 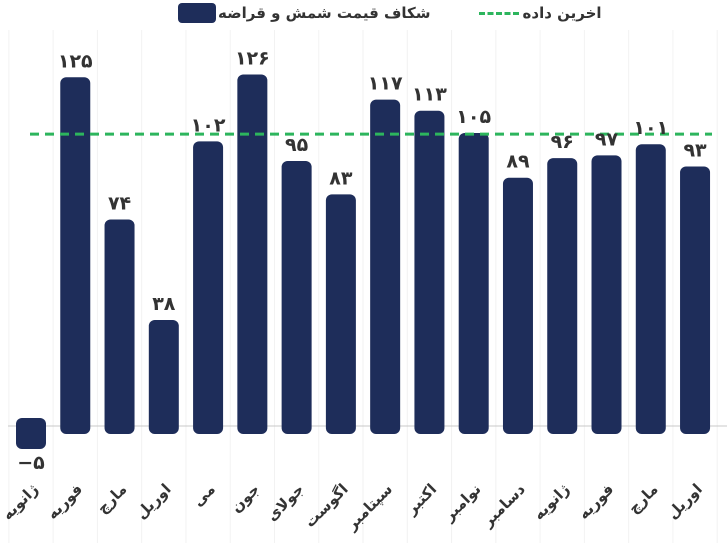 I want to click on legend-line-label: اخرین داده, so click(x=562, y=13).